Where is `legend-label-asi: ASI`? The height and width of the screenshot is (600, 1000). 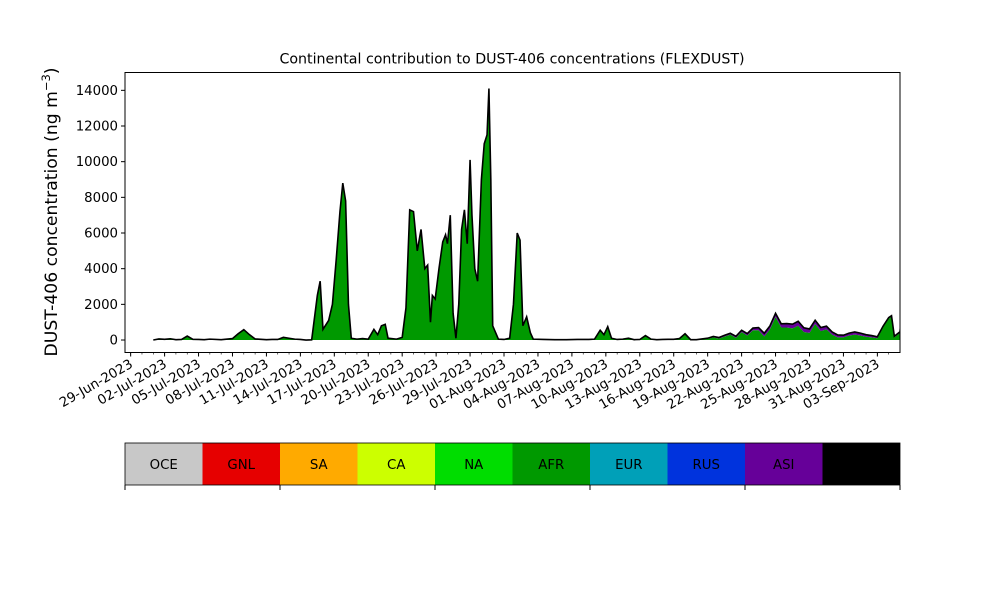 legend-label-asi: ASI is located at coordinates (783, 465).